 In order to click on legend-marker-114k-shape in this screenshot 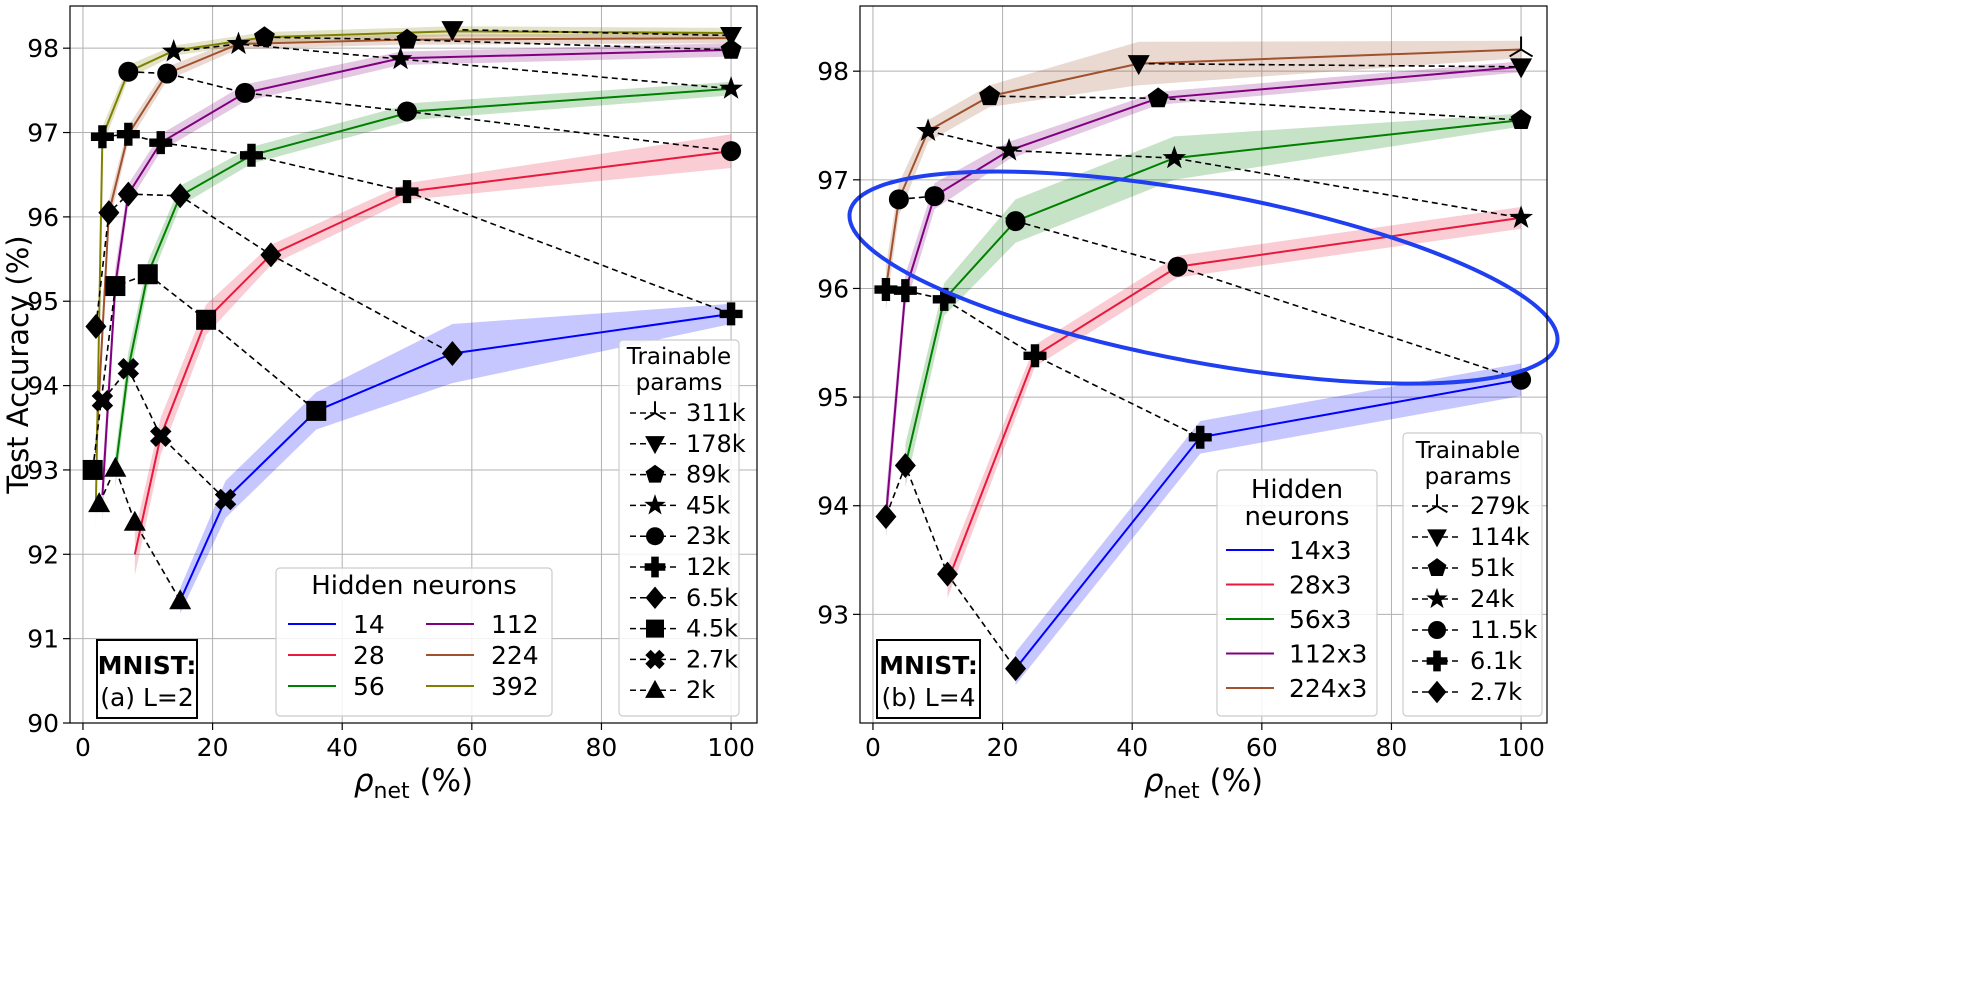, I will do `click(1437, 538)`.